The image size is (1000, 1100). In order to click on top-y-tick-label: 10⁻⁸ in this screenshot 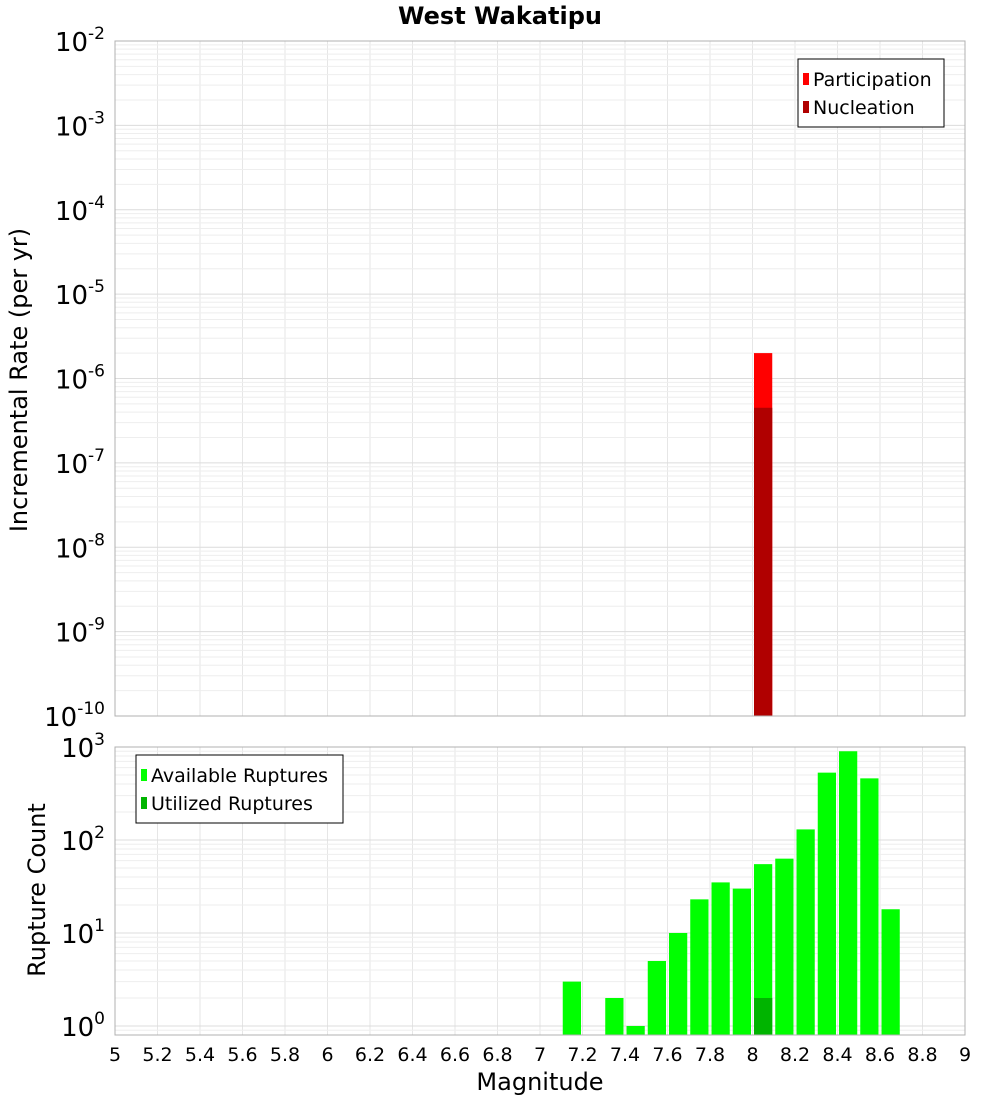, I will do `click(80, 547)`.